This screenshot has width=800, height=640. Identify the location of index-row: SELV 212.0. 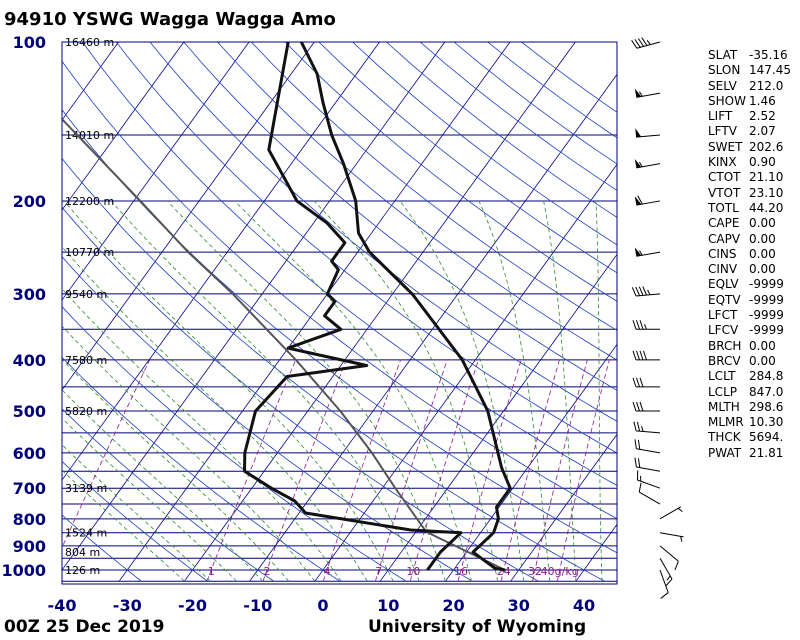
(749, 86).